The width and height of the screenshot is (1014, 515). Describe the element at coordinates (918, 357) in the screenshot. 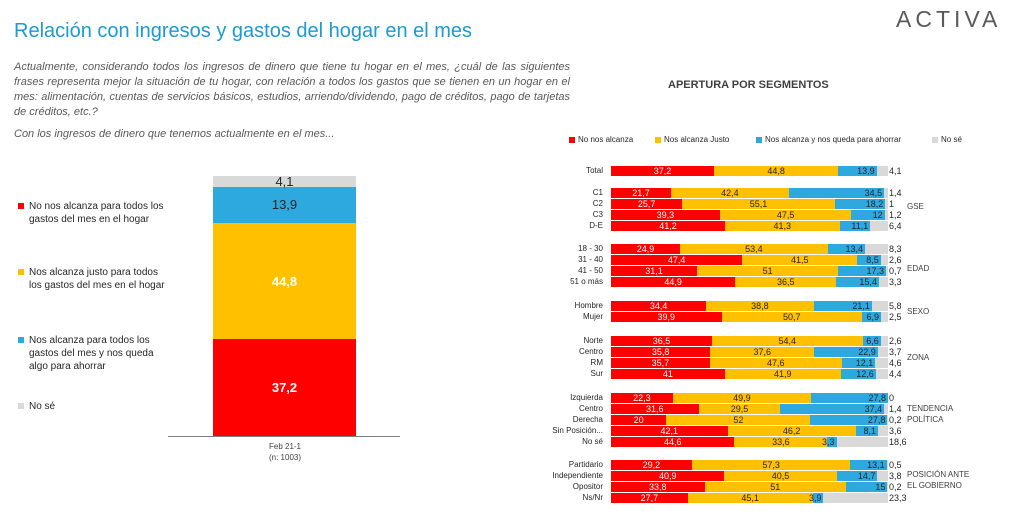

I see `segment-group-label: ZONA` at that location.